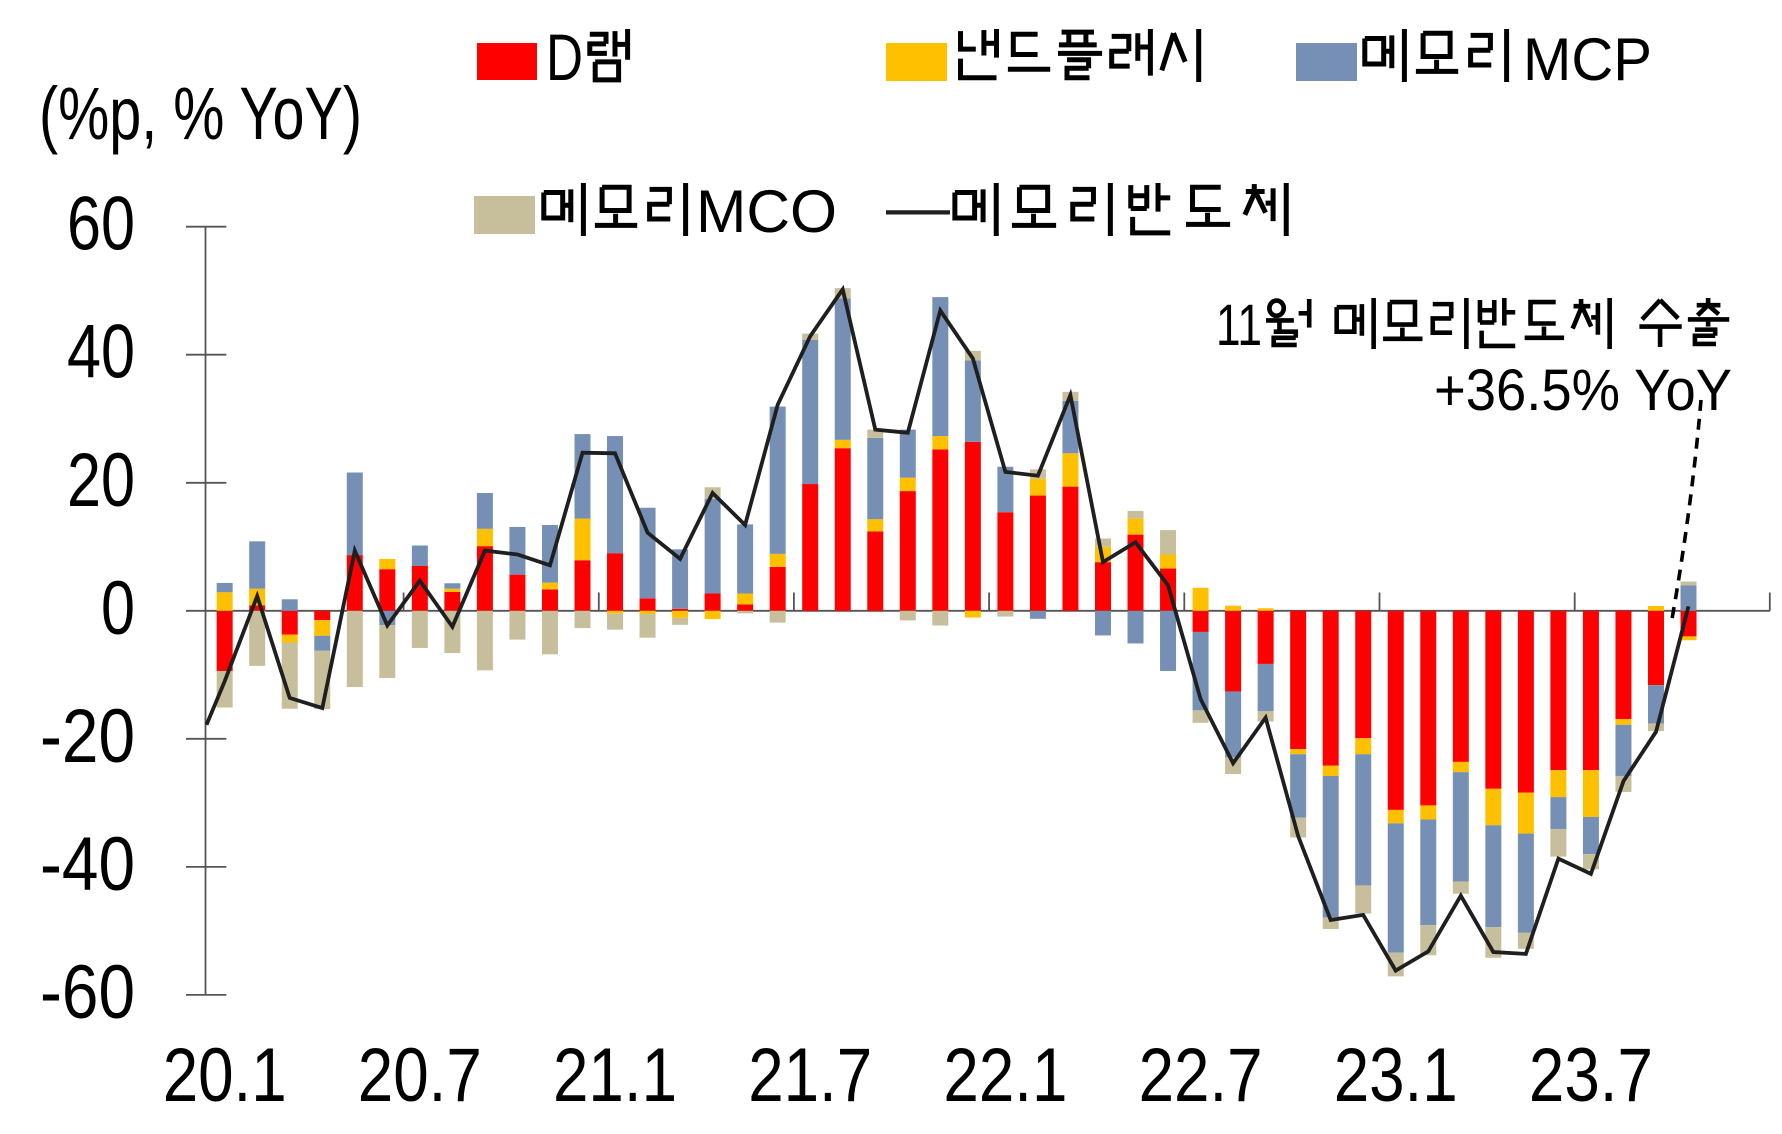  Describe the element at coordinates (1239, 325) in the screenshot. I see `svg-text: 11` at that location.